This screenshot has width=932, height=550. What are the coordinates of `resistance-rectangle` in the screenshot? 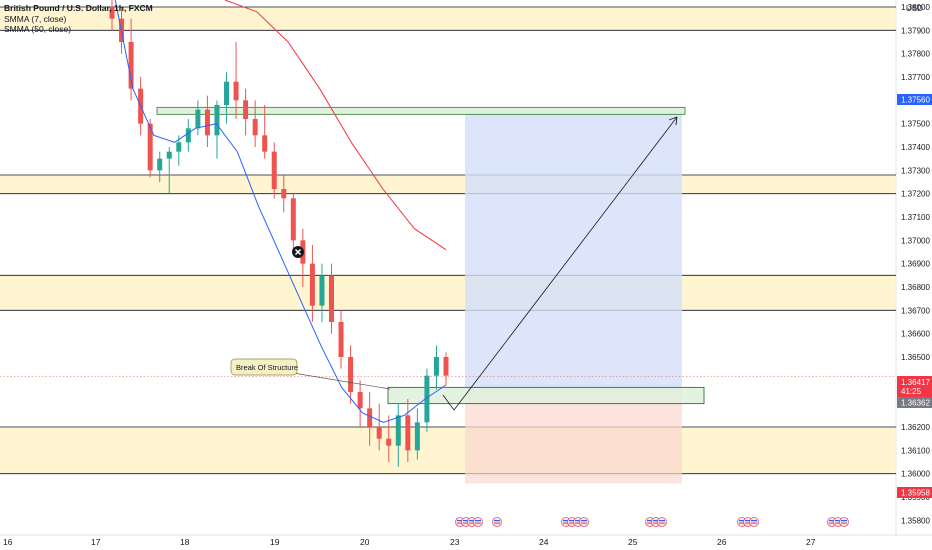 It's located at (421, 110).